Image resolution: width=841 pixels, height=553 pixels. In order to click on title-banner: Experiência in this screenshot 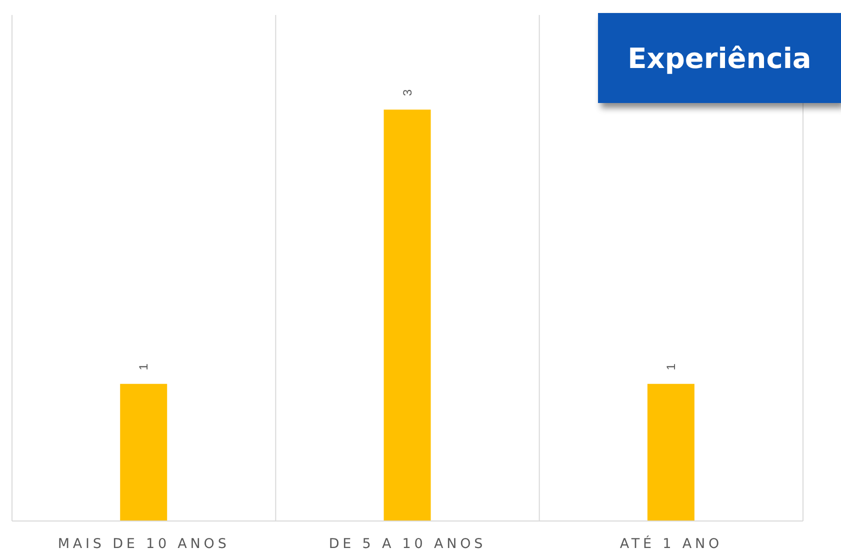, I will do `click(719, 58)`.